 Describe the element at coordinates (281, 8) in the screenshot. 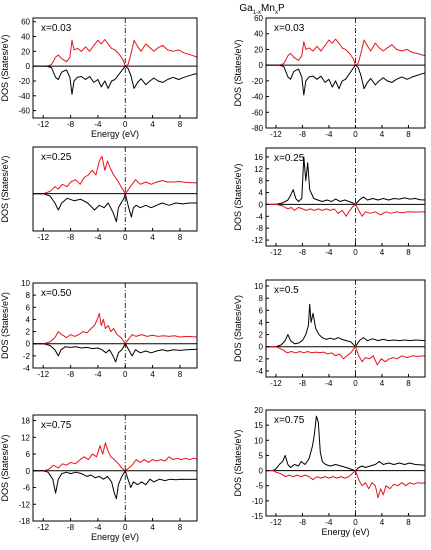

I see `title-end: P` at that location.